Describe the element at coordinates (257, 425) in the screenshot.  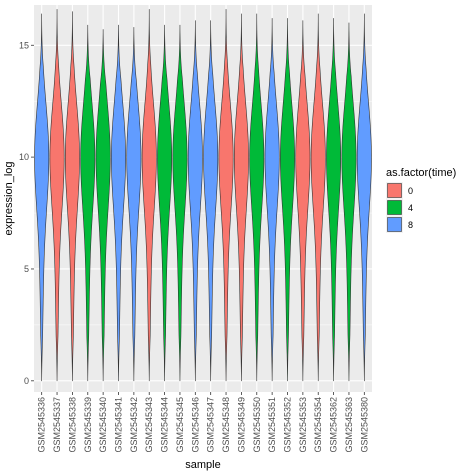
I see `x-tick-label: GSM2545350` at that location.